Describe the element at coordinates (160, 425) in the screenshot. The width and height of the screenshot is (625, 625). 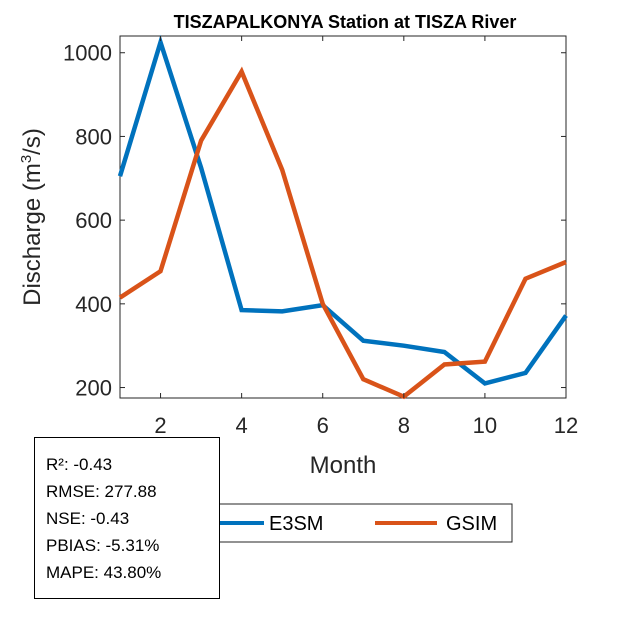
I see `x-tick-label: 2` at that location.